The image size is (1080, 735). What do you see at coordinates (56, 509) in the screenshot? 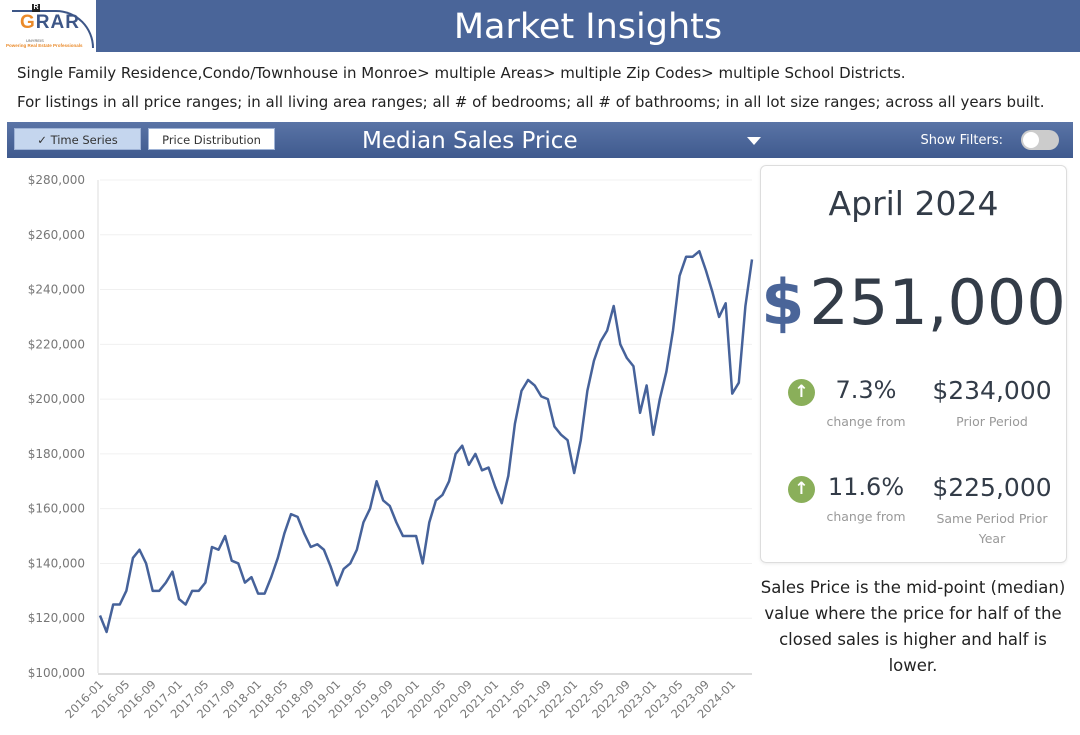
I see `y-tick-label: $160,000` at bounding box center [56, 509].